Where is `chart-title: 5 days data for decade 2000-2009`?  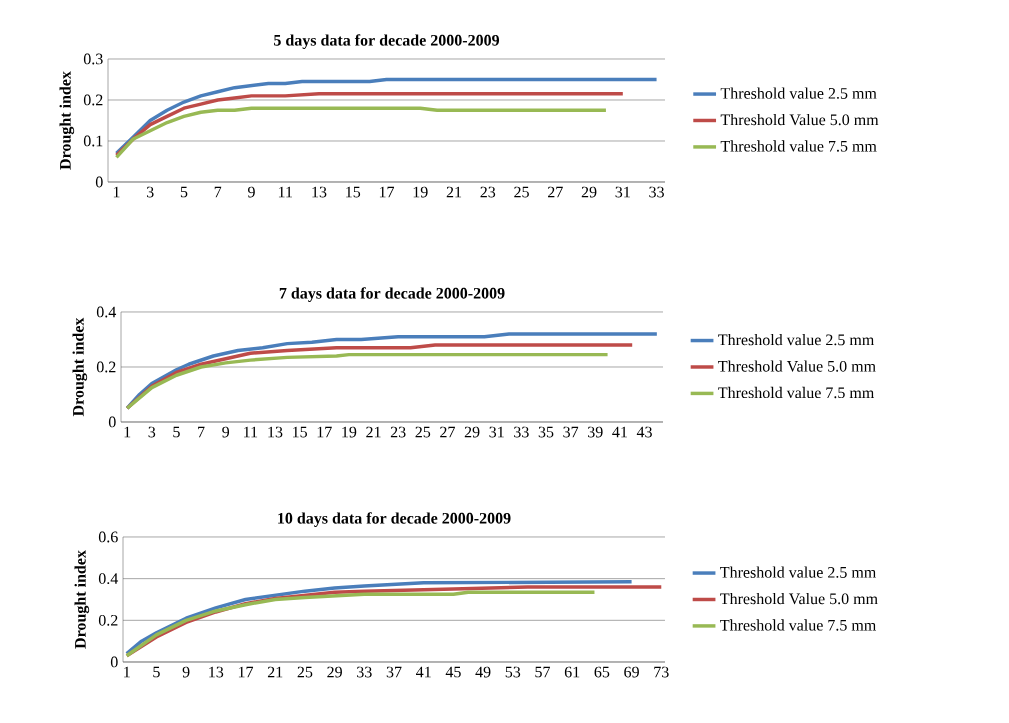
chart-title: 5 days data for decade 2000-2009 is located at coordinates (387, 41).